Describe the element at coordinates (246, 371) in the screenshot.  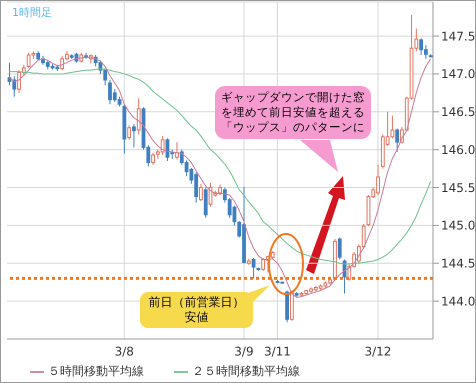
I see `legend-label: ２５時間移動平均線` at that location.